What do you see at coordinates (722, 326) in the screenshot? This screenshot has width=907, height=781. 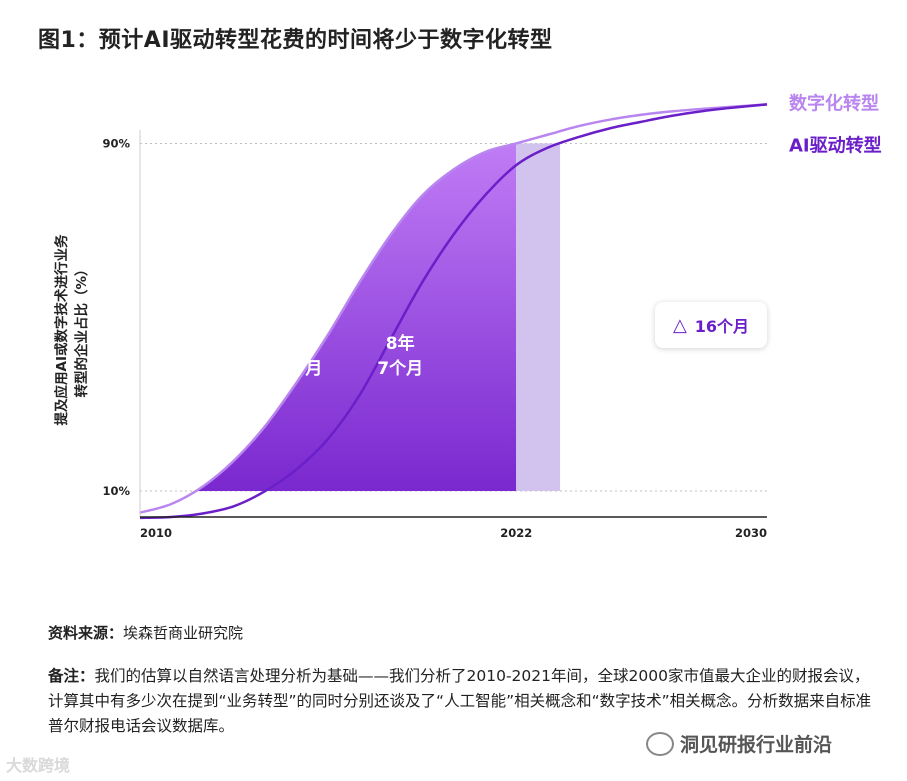 I see `delta-label: 16个月` at bounding box center [722, 326].